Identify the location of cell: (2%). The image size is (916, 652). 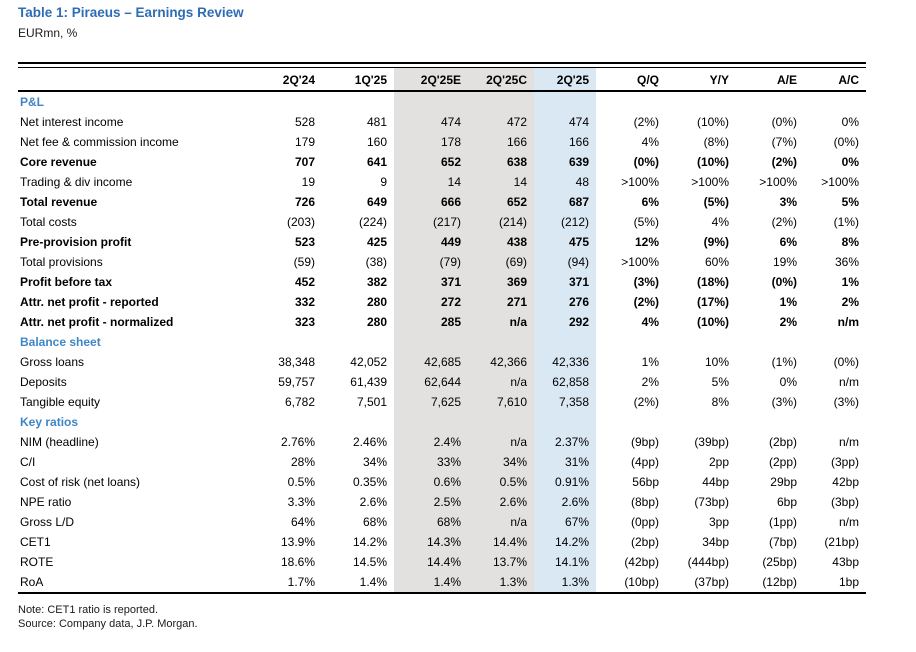
(646, 302).